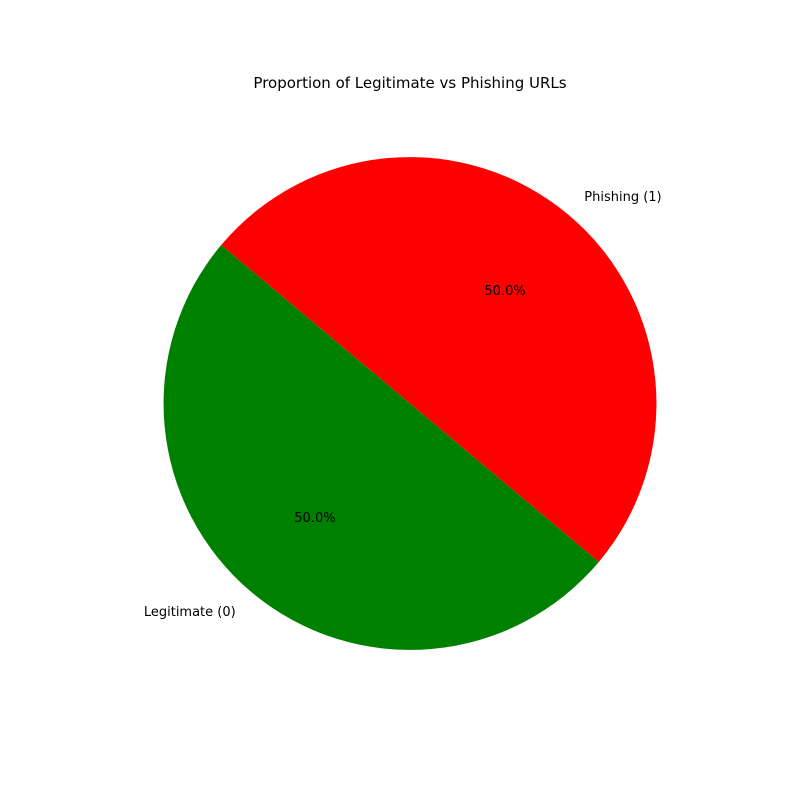  I want to click on slice-percent-1: 50.0%, so click(314, 518).